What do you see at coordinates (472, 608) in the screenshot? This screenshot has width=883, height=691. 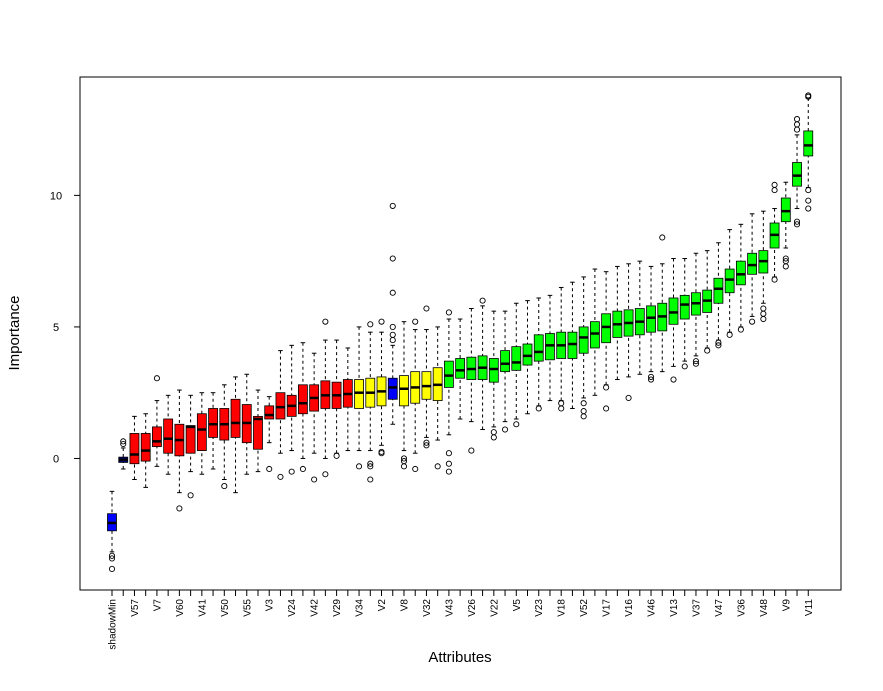 I see `x-tick-label: V26` at bounding box center [472, 608].